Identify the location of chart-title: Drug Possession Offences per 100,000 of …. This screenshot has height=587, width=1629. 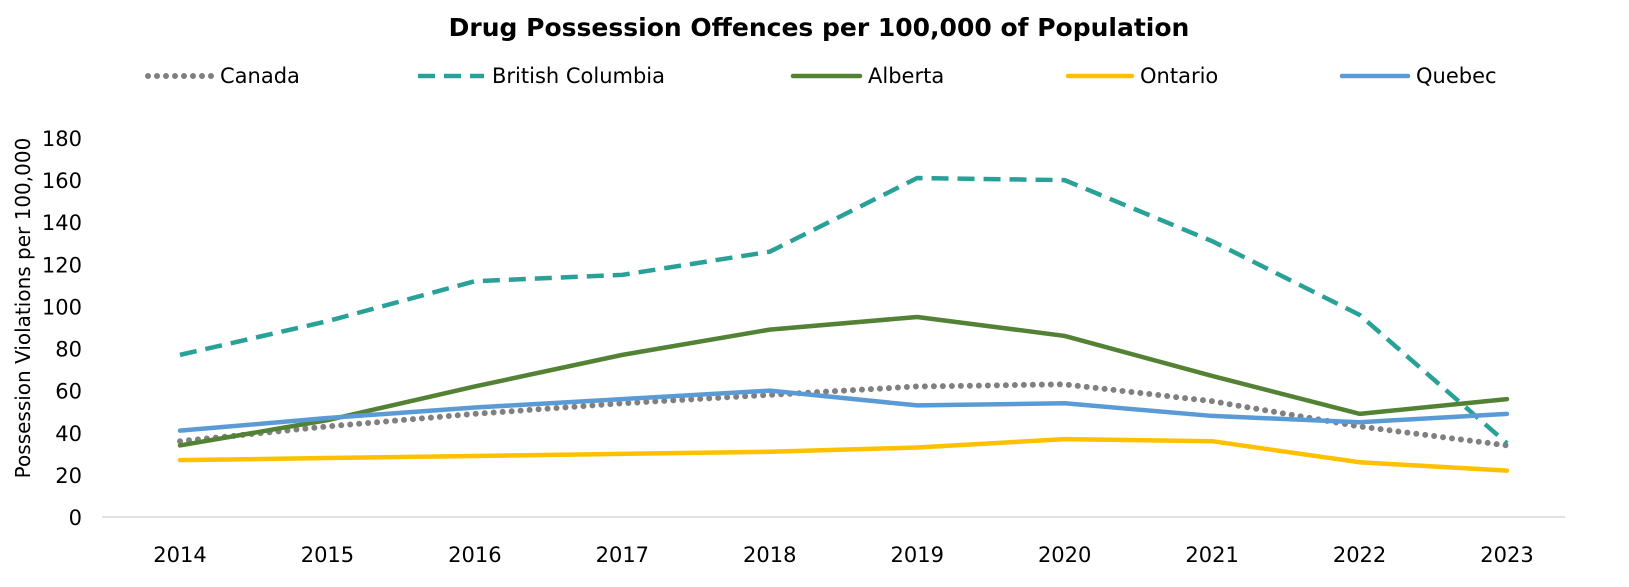
(819, 27).